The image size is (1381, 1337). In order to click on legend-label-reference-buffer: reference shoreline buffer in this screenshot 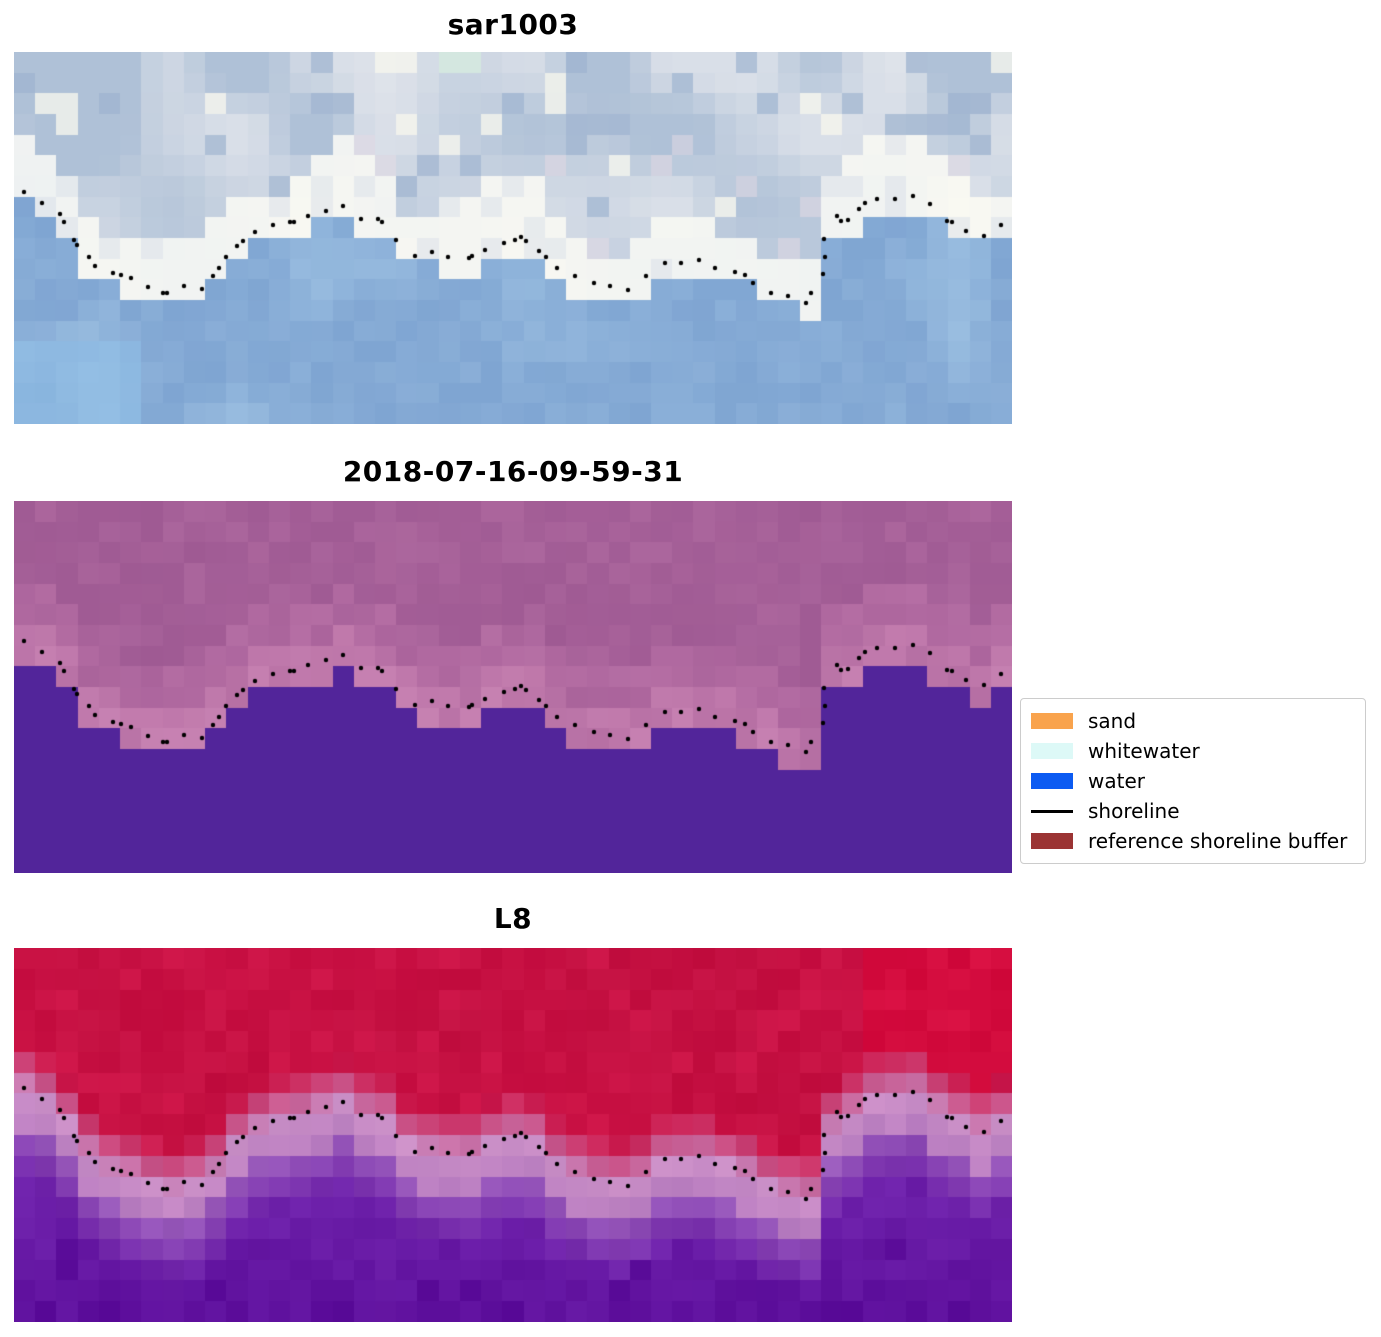, I will do `click(1218, 841)`.